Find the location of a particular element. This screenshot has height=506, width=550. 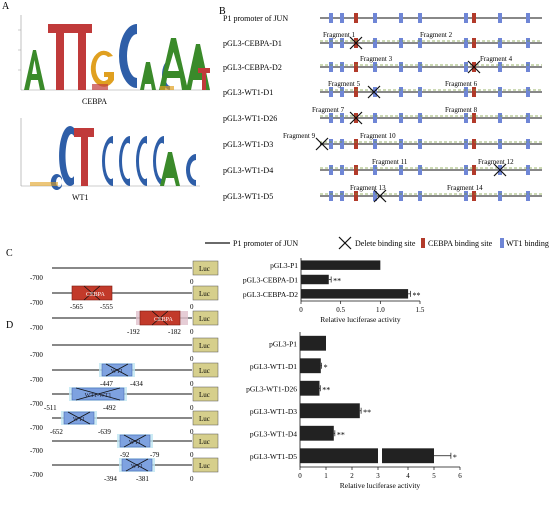

construct-name: pGL3-WT1-D5 is located at coordinates (248, 196).